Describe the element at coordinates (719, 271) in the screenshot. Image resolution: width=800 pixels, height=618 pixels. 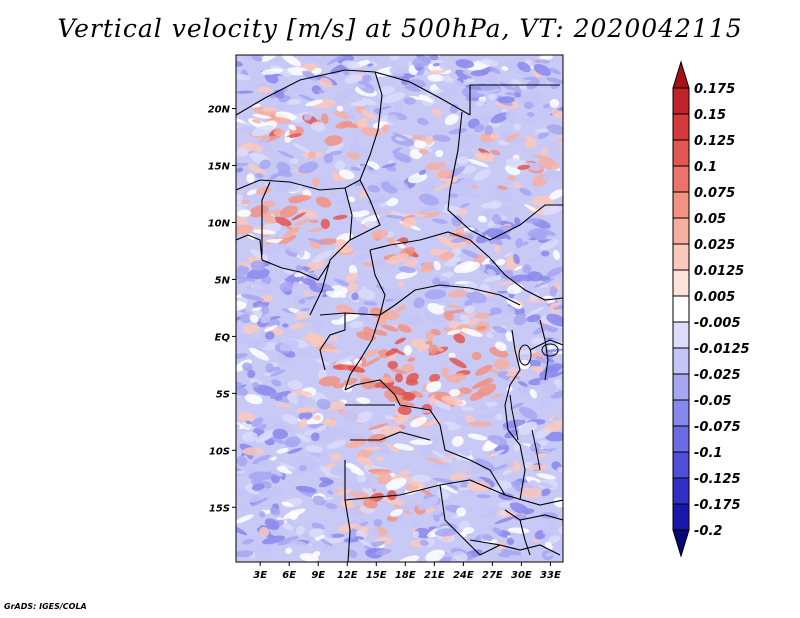
I see `colorbar-label: 0.0125` at that location.